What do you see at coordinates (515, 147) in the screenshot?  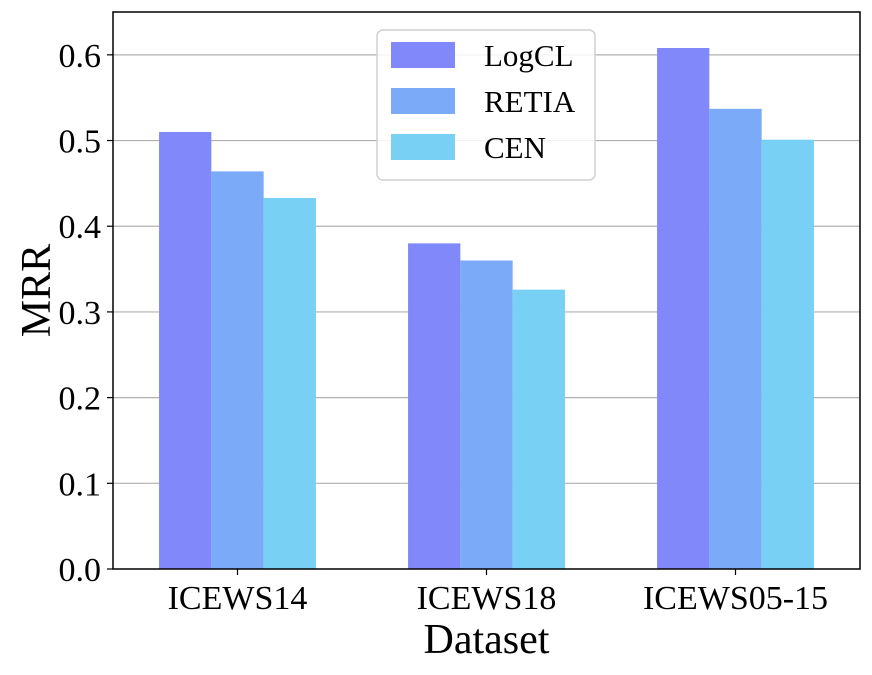 I see `legend-label-cen: CEN` at bounding box center [515, 147].